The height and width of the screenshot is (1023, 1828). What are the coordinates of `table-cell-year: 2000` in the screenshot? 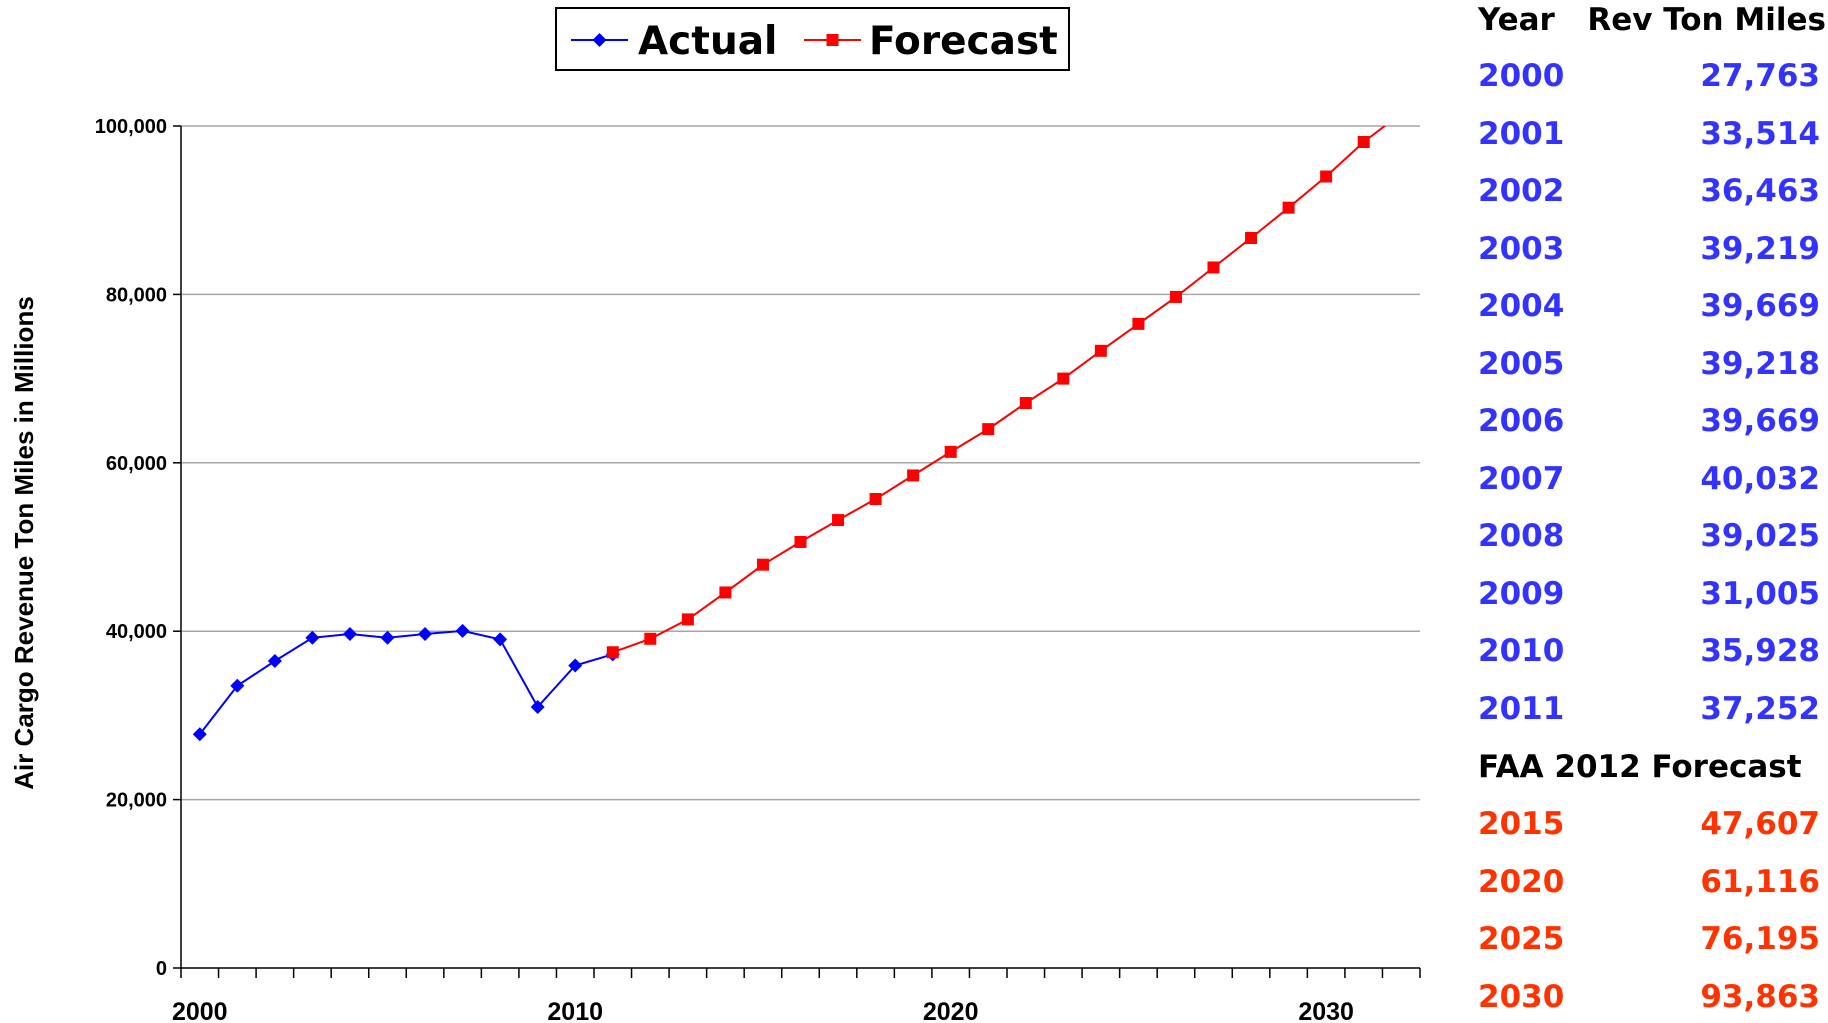 It's located at (1521, 76).